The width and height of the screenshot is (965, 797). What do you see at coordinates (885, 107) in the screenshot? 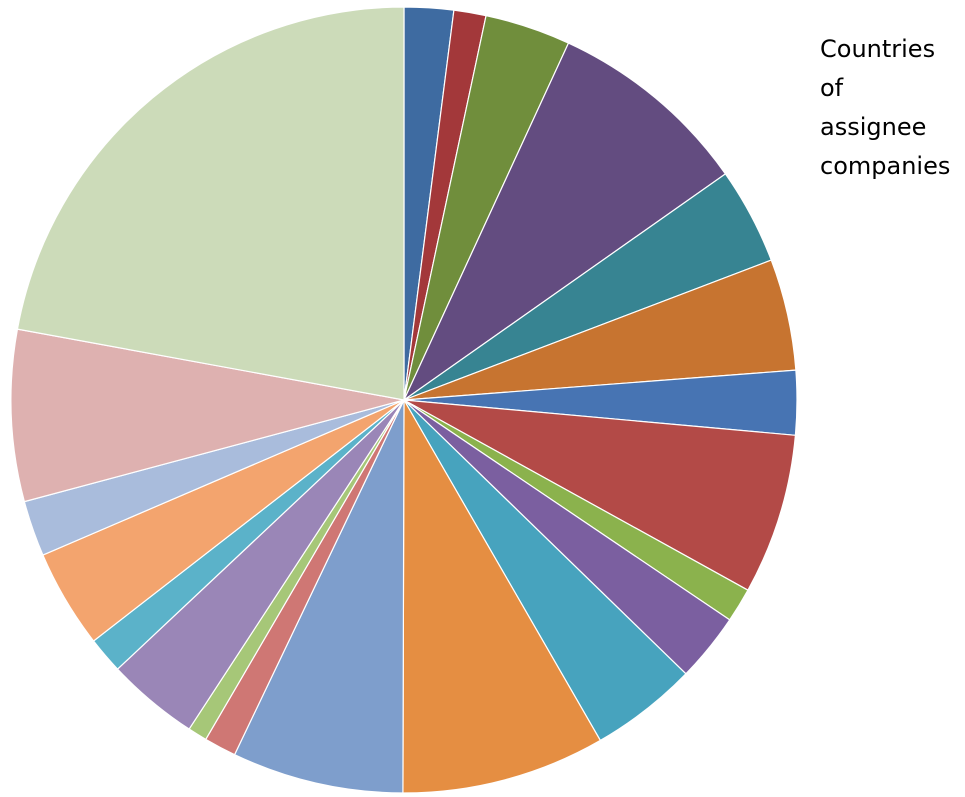
I see `chart-title: Countries of assignee companies` at bounding box center [885, 107].